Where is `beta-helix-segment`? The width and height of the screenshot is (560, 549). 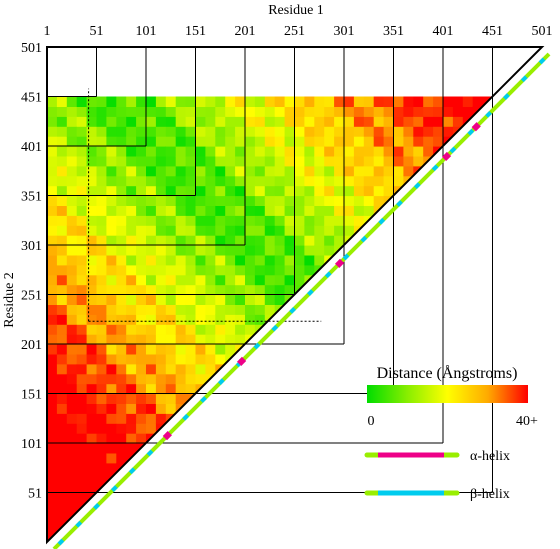
beta-helix-segment is located at coordinates (453, 150).